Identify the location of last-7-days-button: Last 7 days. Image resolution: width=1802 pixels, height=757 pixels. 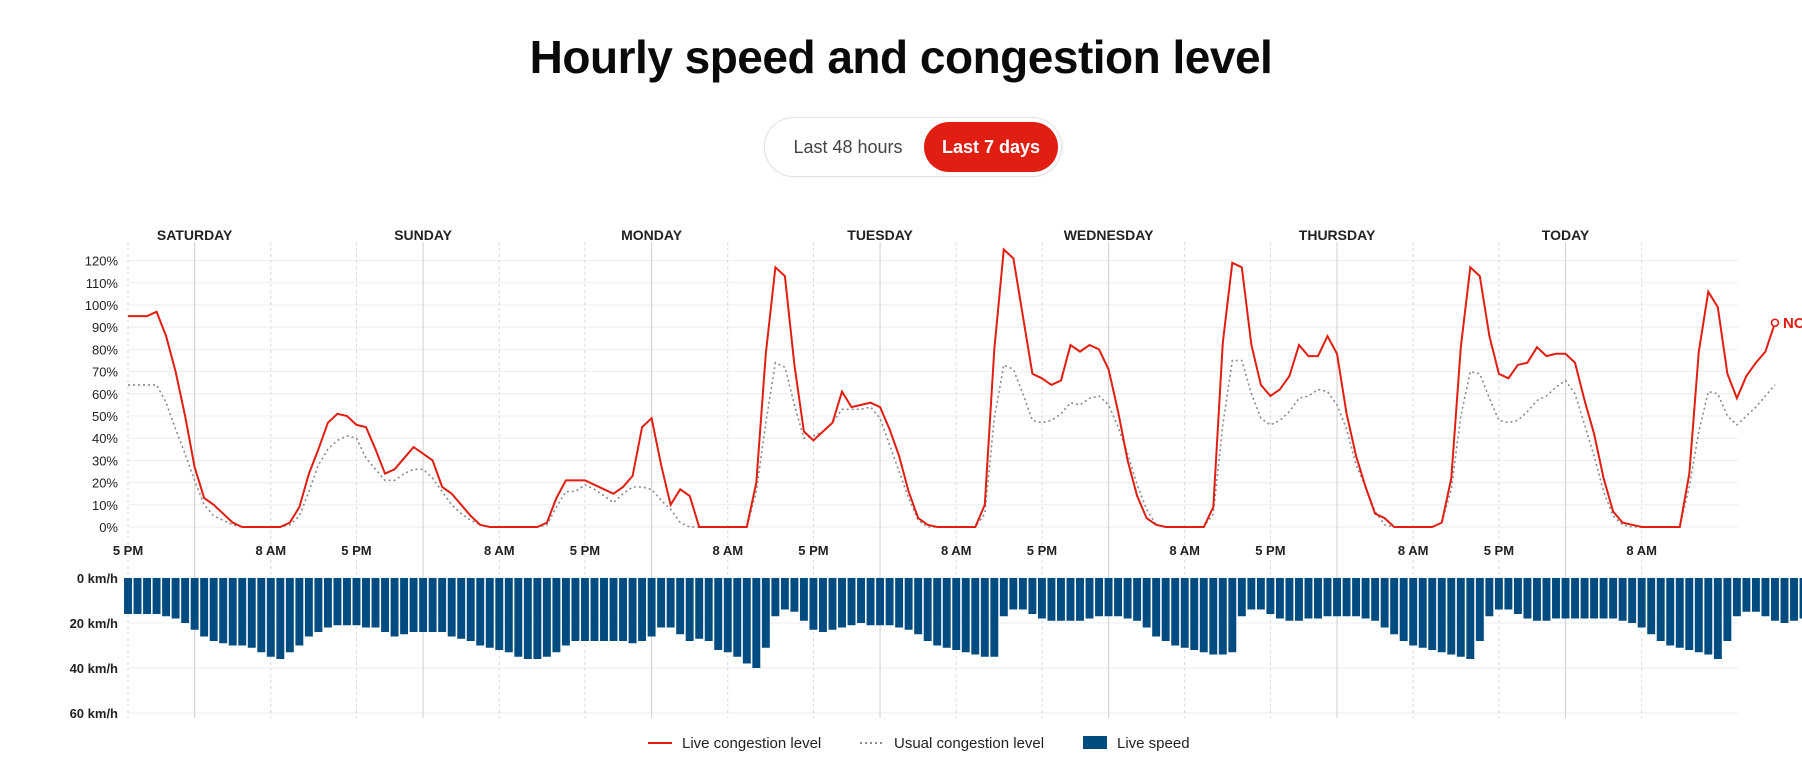
(991, 147).